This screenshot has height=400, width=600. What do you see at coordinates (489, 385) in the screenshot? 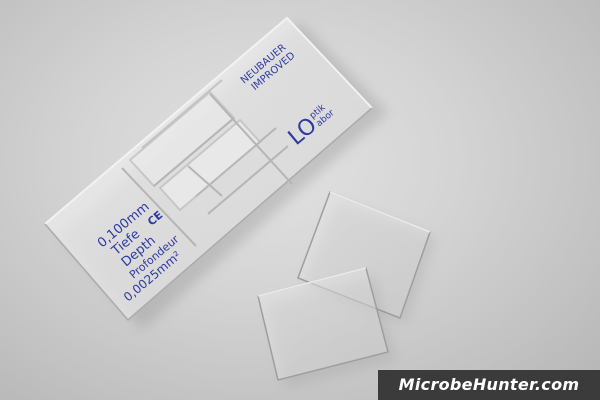
I see `watermark: MicrobeHunter.com` at bounding box center [489, 385].